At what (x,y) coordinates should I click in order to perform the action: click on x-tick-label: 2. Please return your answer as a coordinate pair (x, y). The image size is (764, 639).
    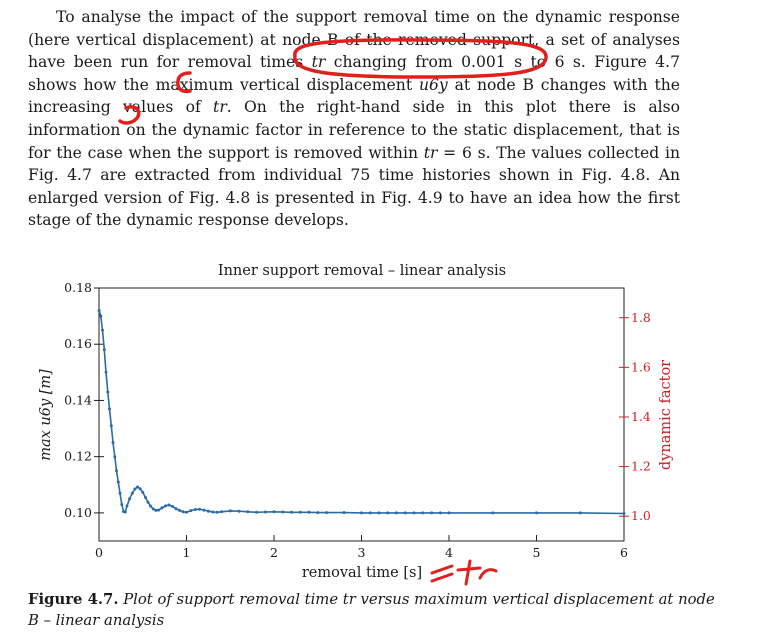
    Looking at the image, I should click on (274, 552).